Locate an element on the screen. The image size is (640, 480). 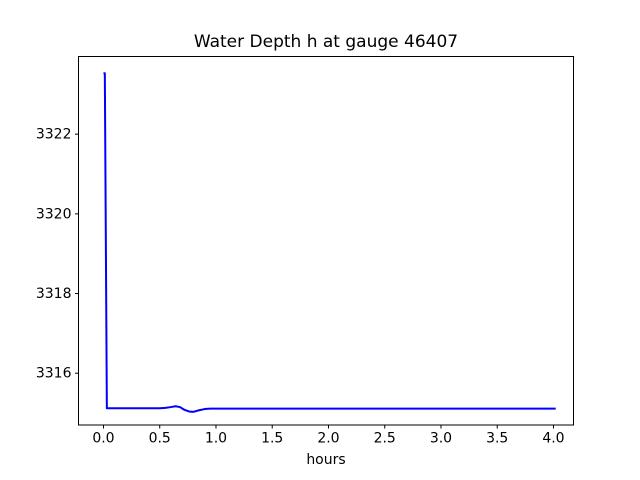
y-tick-label: 3316 is located at coordinates (54, 374).